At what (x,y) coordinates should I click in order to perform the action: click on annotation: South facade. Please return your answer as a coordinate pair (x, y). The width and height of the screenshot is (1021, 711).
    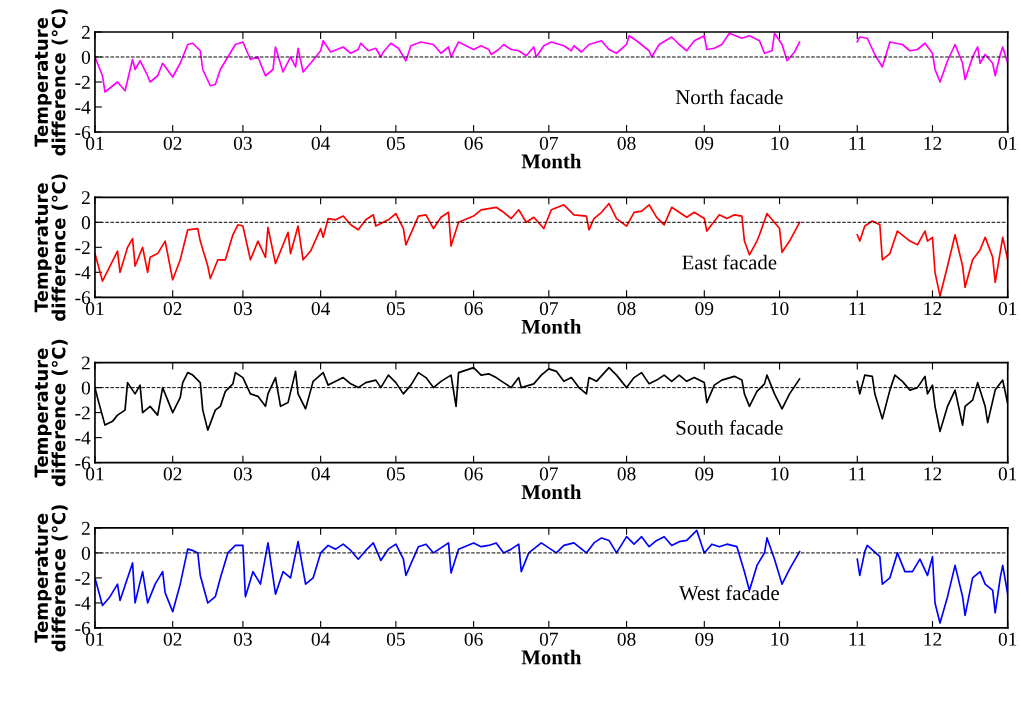
    Looking at the image, I should click on (729, 427).